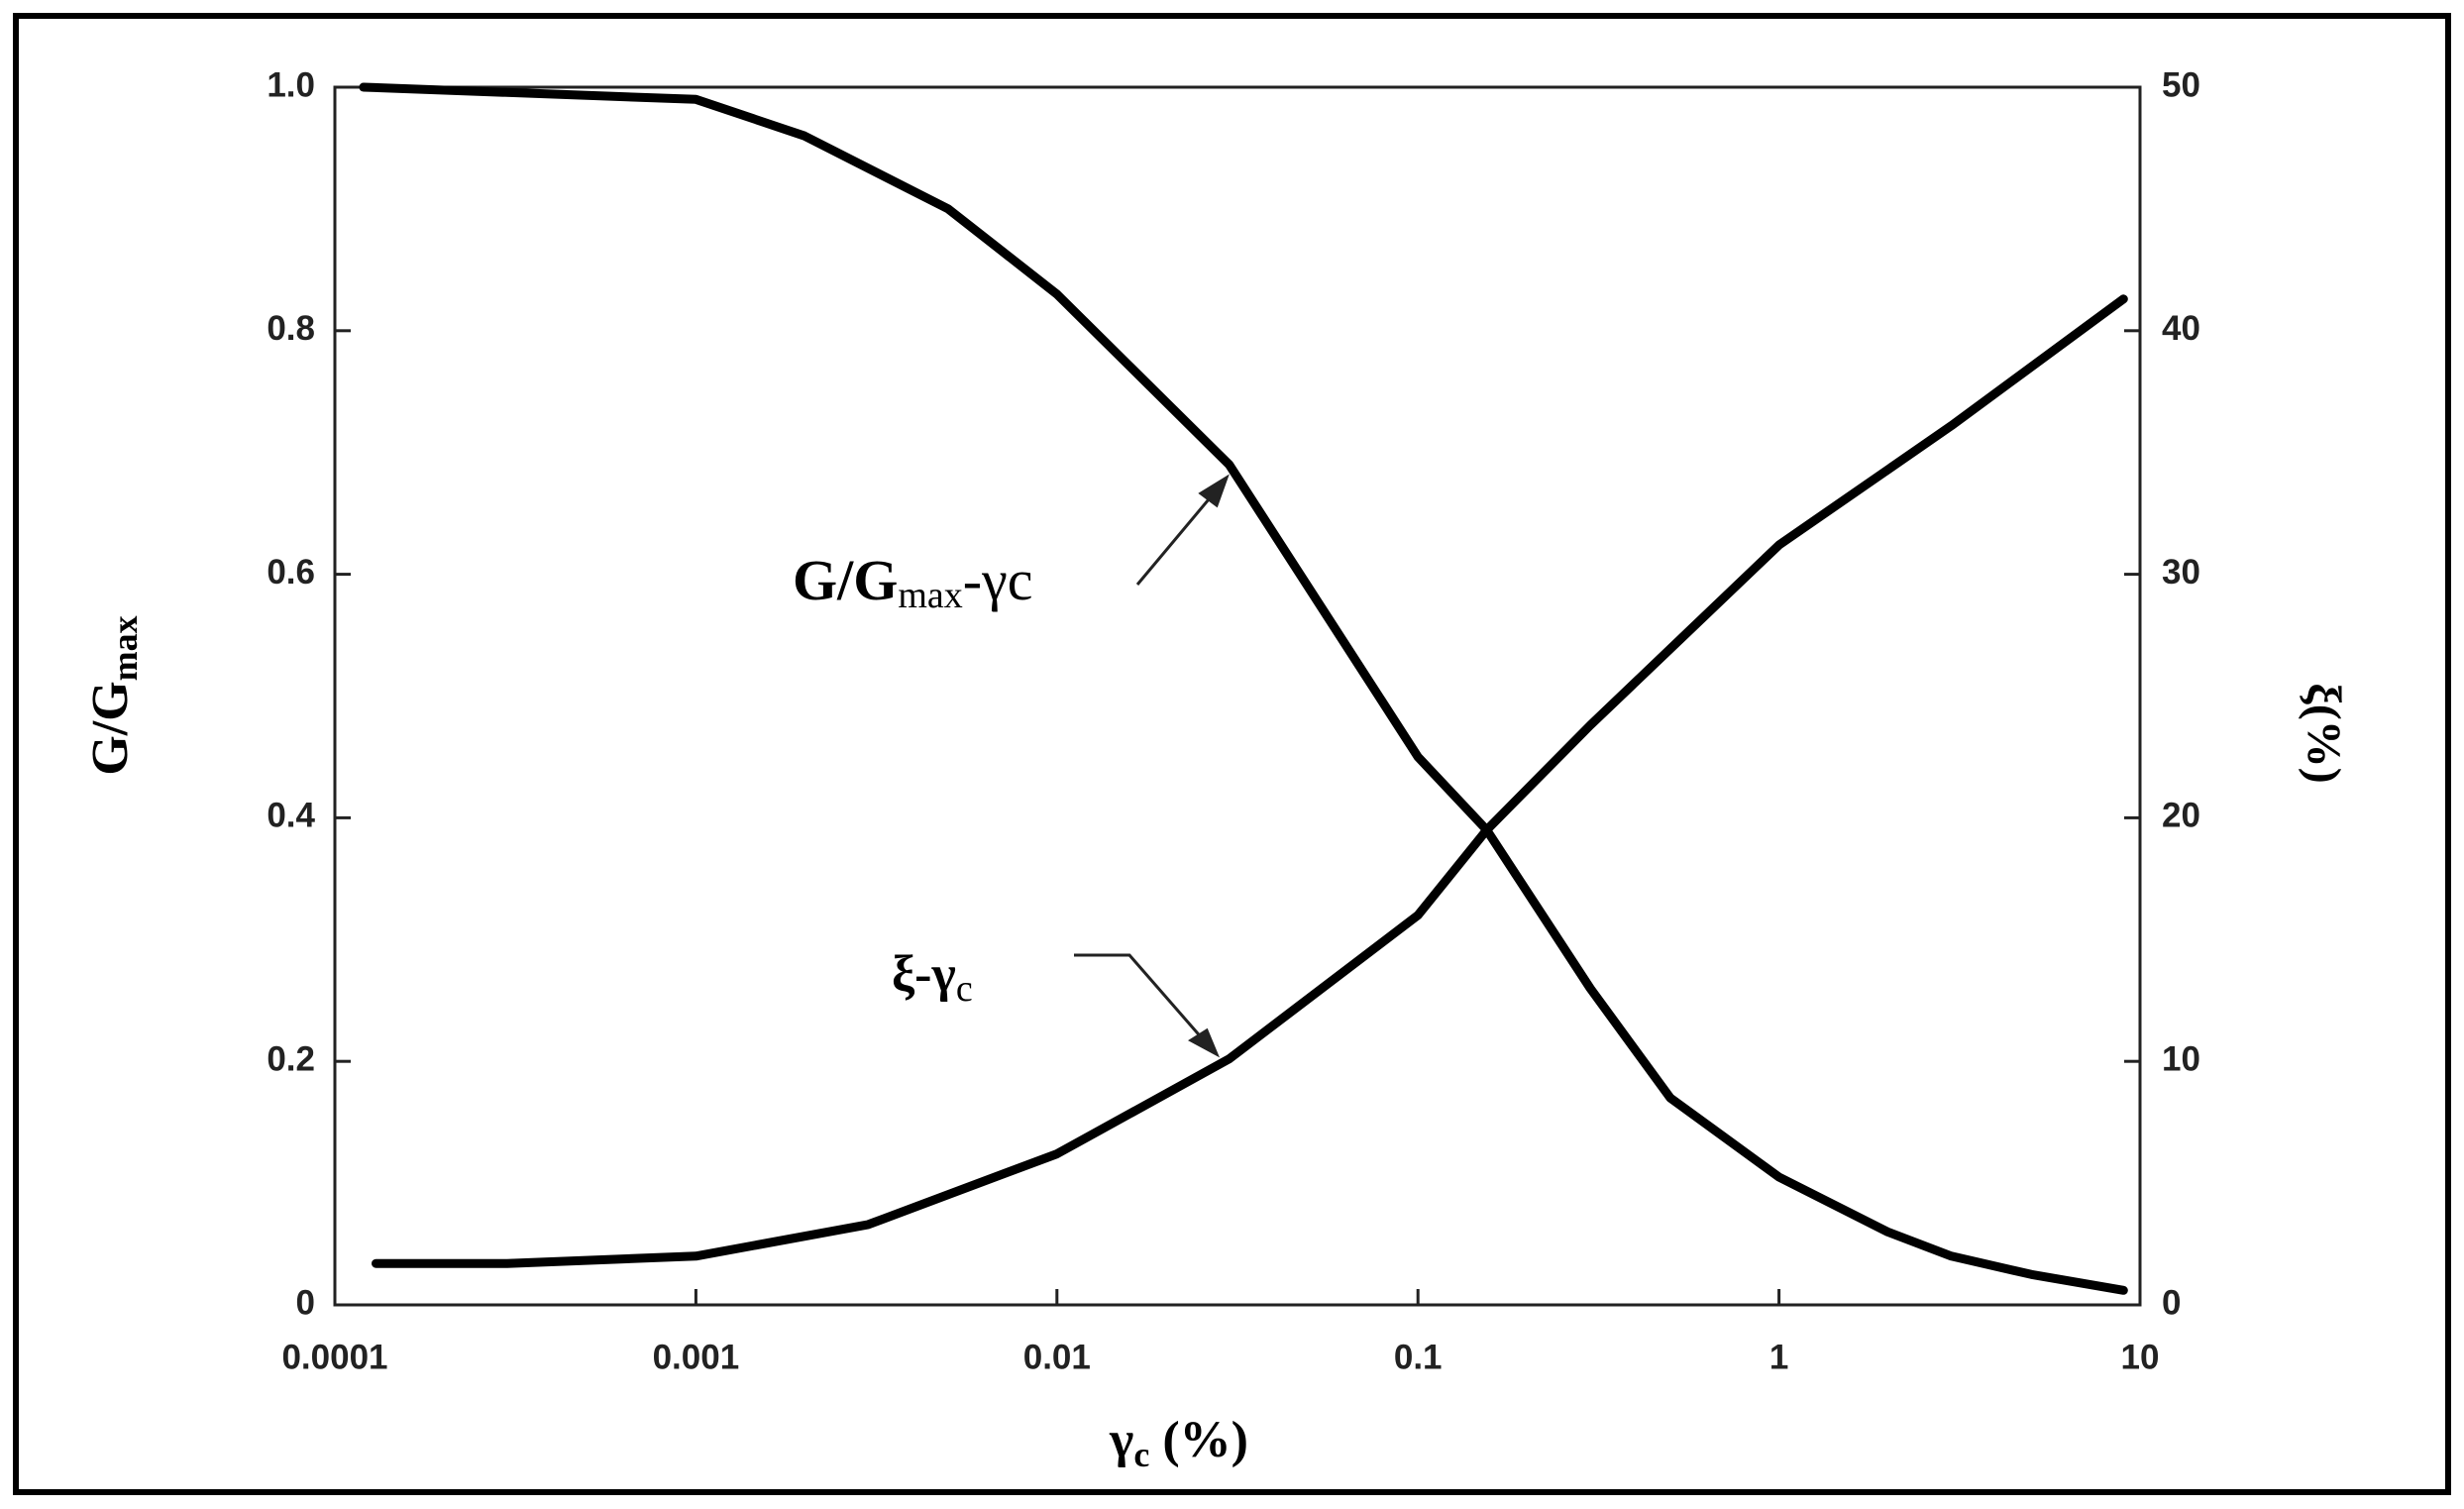 The height and width of the screenshot is (1509, 2464). What do you see at coordinates (924, 974) in the screenshot?
I see `annotation-main: ξ-γ` at bounding box center [924, 974].